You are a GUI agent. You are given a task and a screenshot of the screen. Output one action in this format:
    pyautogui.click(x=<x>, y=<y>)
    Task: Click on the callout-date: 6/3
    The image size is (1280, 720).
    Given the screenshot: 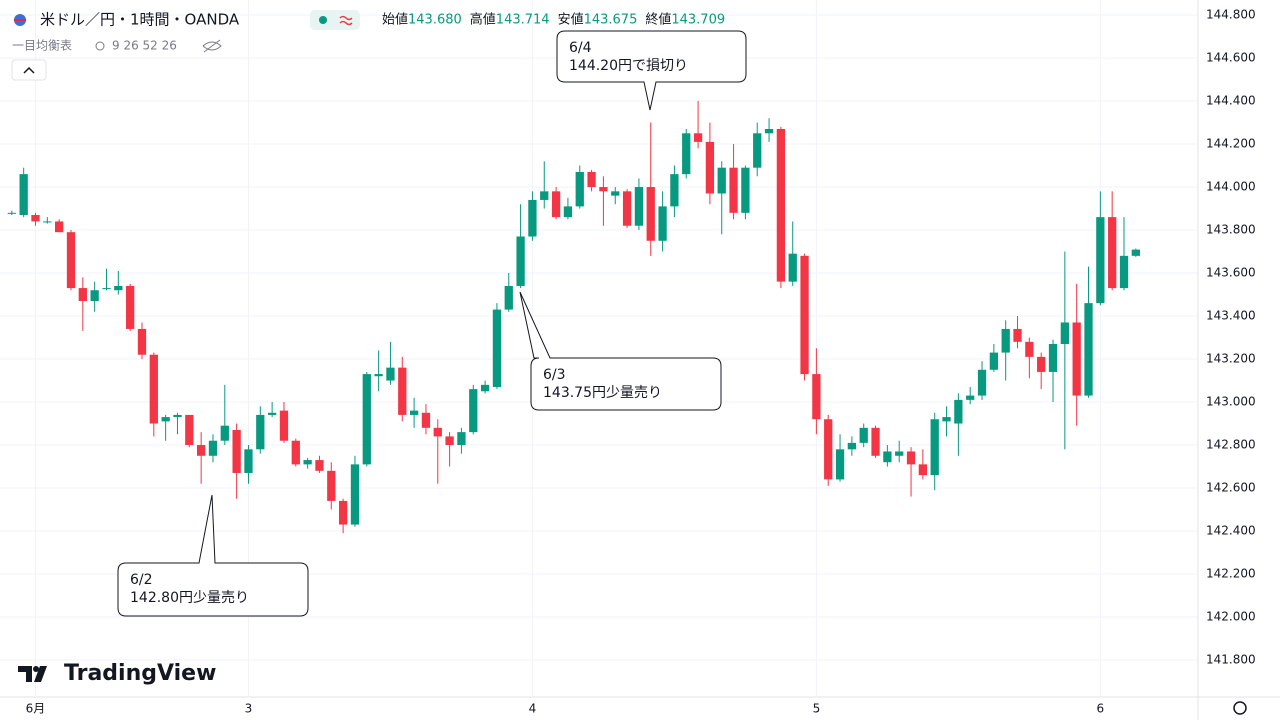 What is the action you would take?
    pyautogui.click(x=554, y=375)
    